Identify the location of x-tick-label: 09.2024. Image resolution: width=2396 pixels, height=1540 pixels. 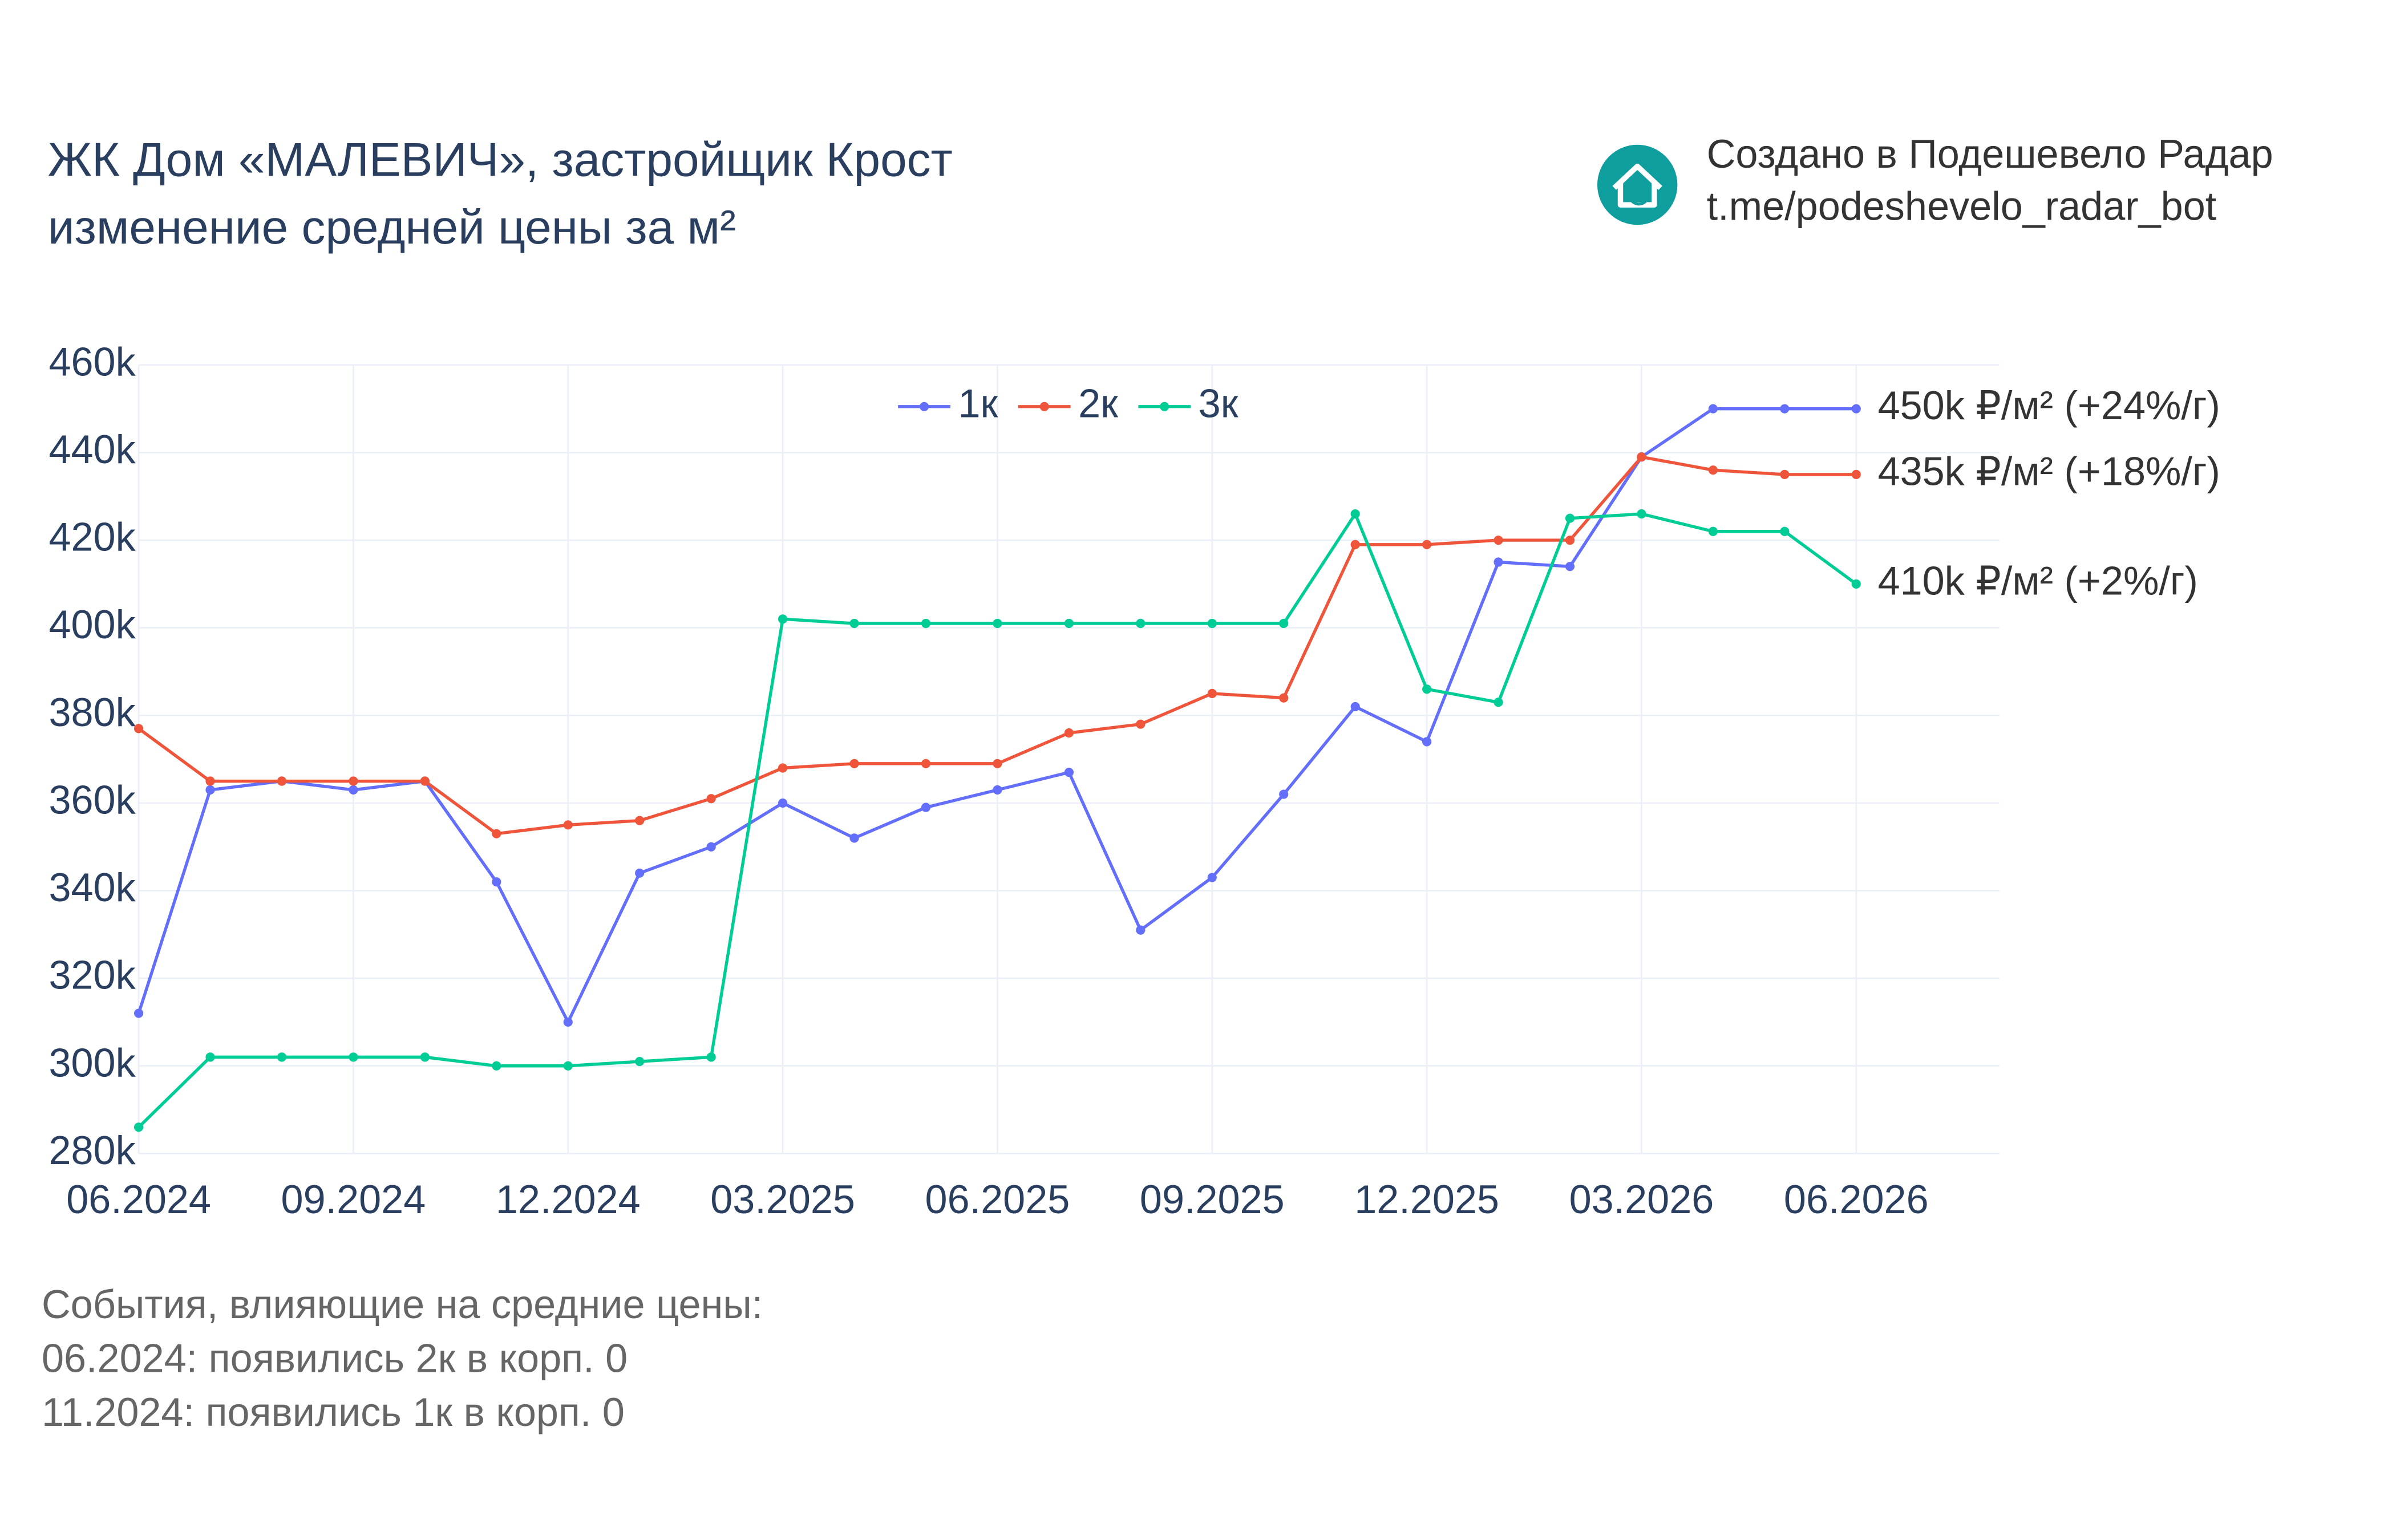
(354, 1200).